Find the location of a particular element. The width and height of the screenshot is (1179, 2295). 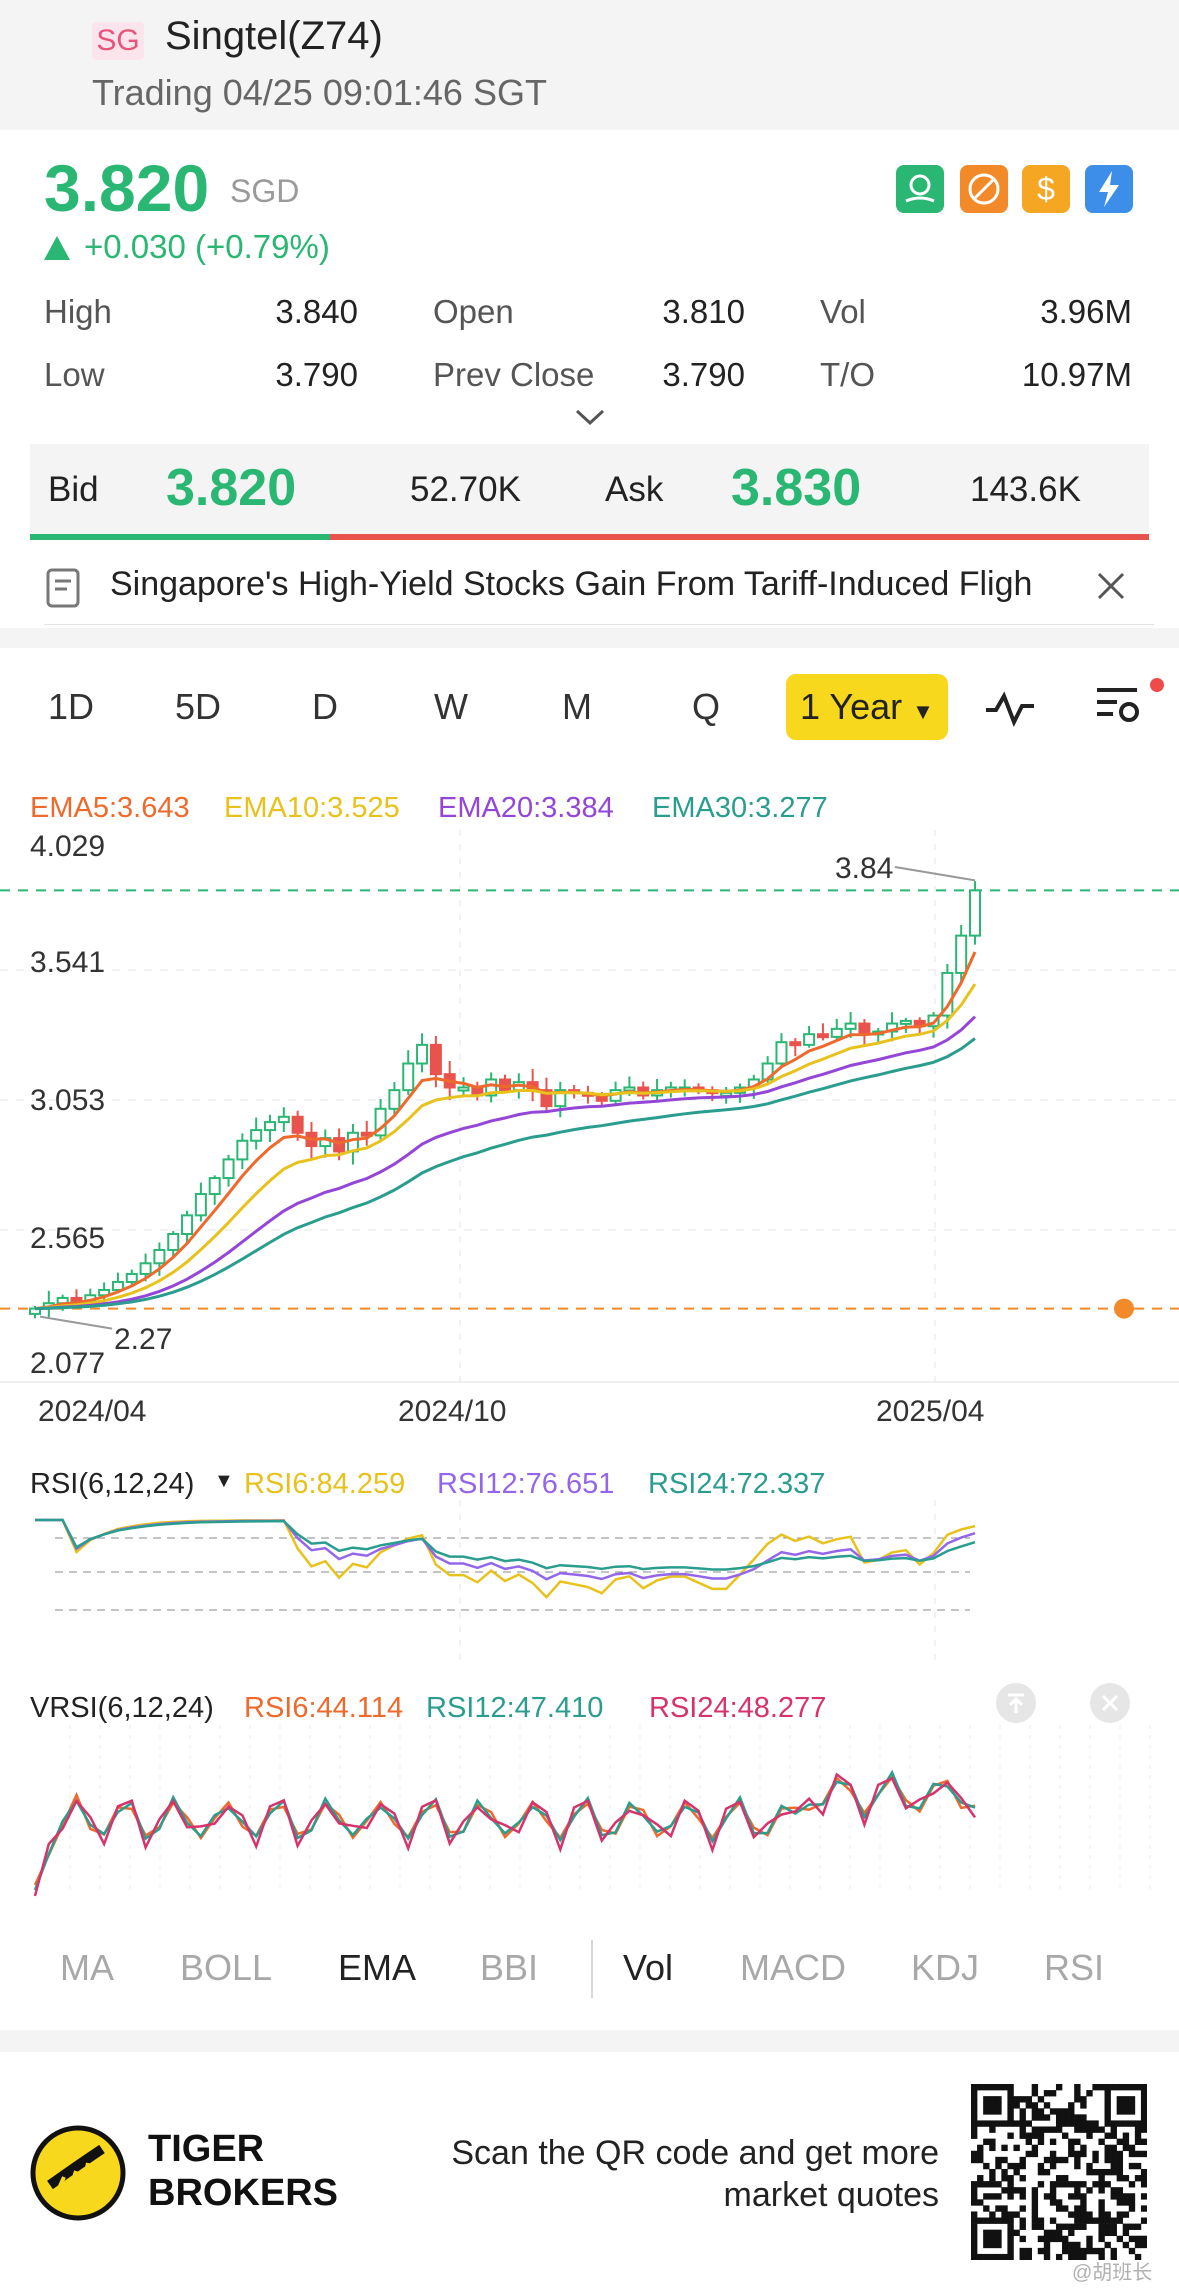

tab-week: W is located at coordinates (451, 706).